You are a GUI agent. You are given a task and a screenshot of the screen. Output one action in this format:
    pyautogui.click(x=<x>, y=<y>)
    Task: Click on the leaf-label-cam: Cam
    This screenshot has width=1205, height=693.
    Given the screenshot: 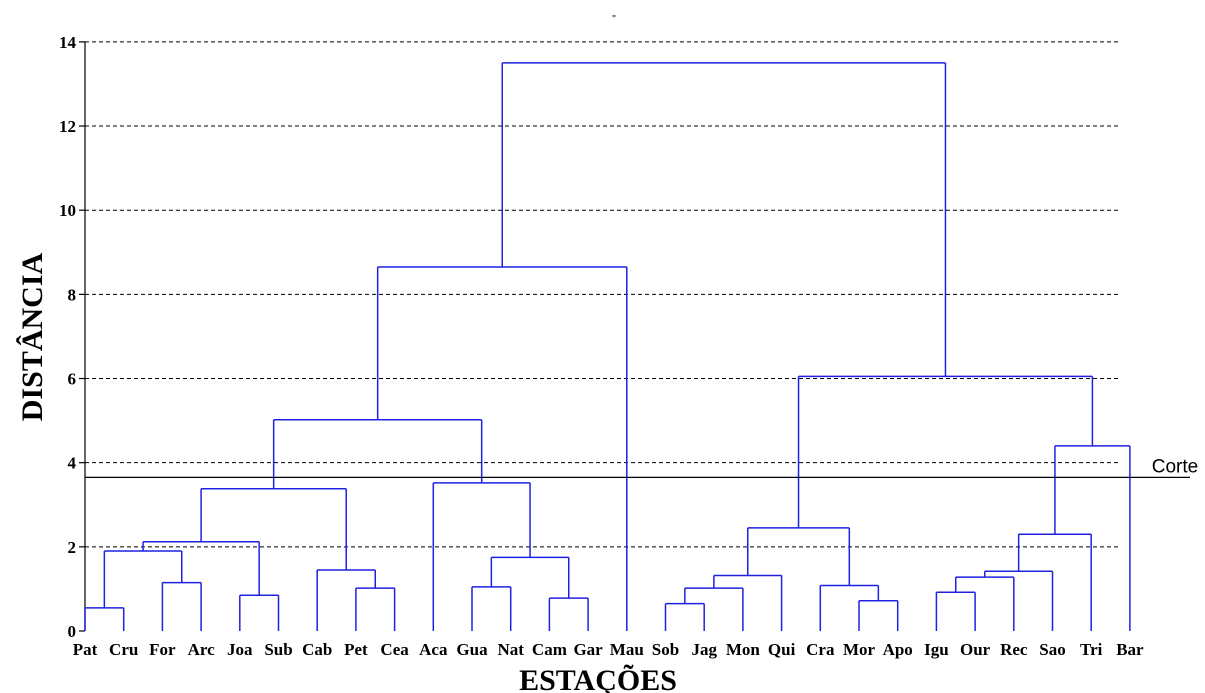 What is the action you would take?
    pyautogui.click(x=549, y=649)
    